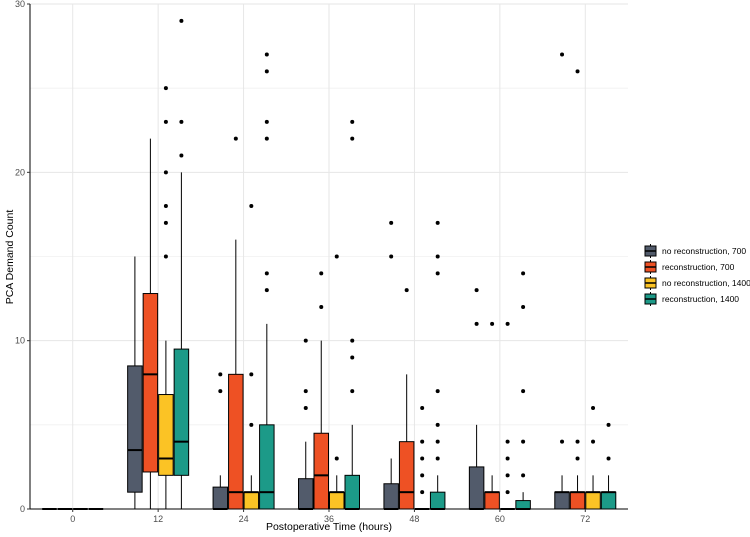 The height and width of the screenshot is (537, 750). I want to click on legend-label: no reconstruction, 700, so click(704, 251).